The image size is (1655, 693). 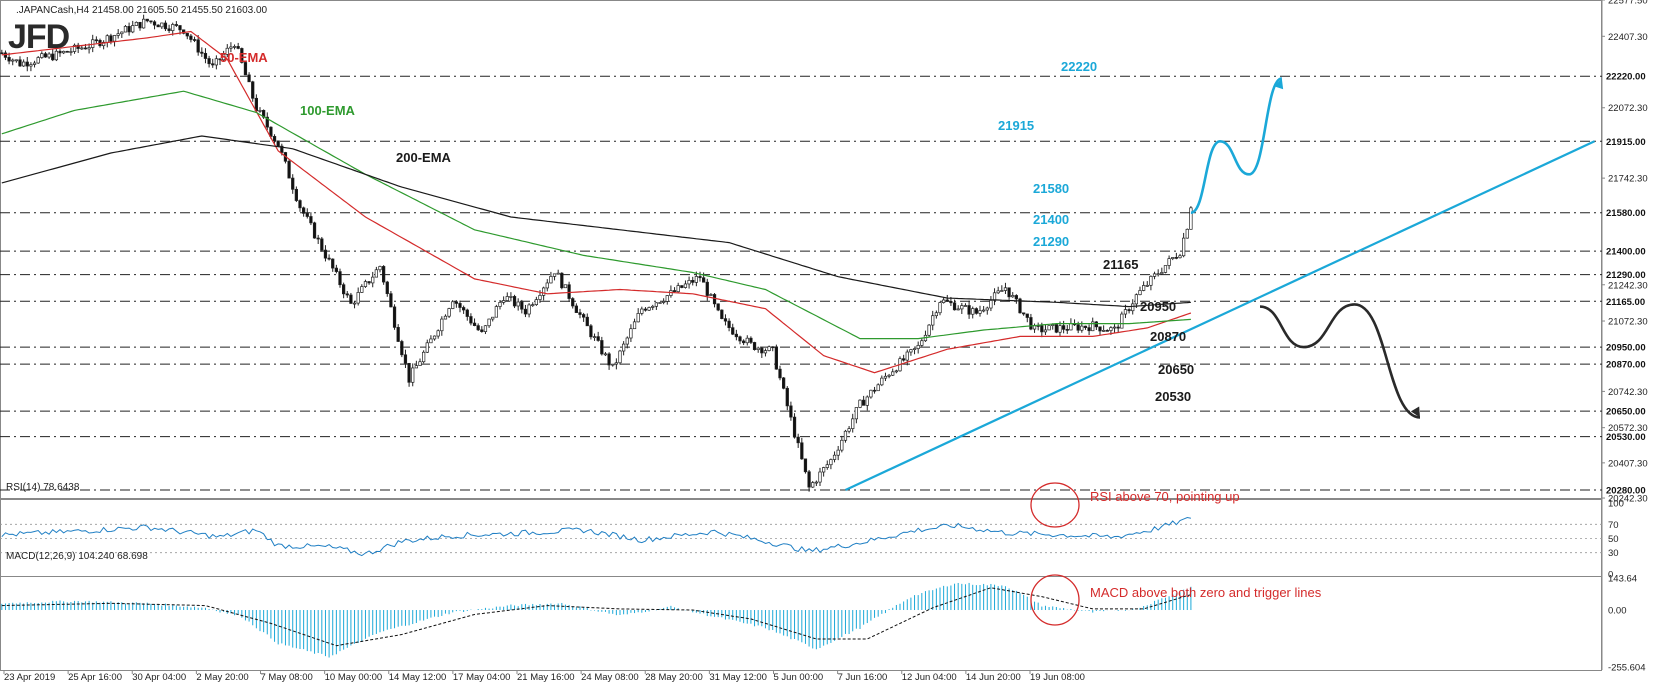 I want to click on level-annotation: 21915, so click(x=1016, y=125).